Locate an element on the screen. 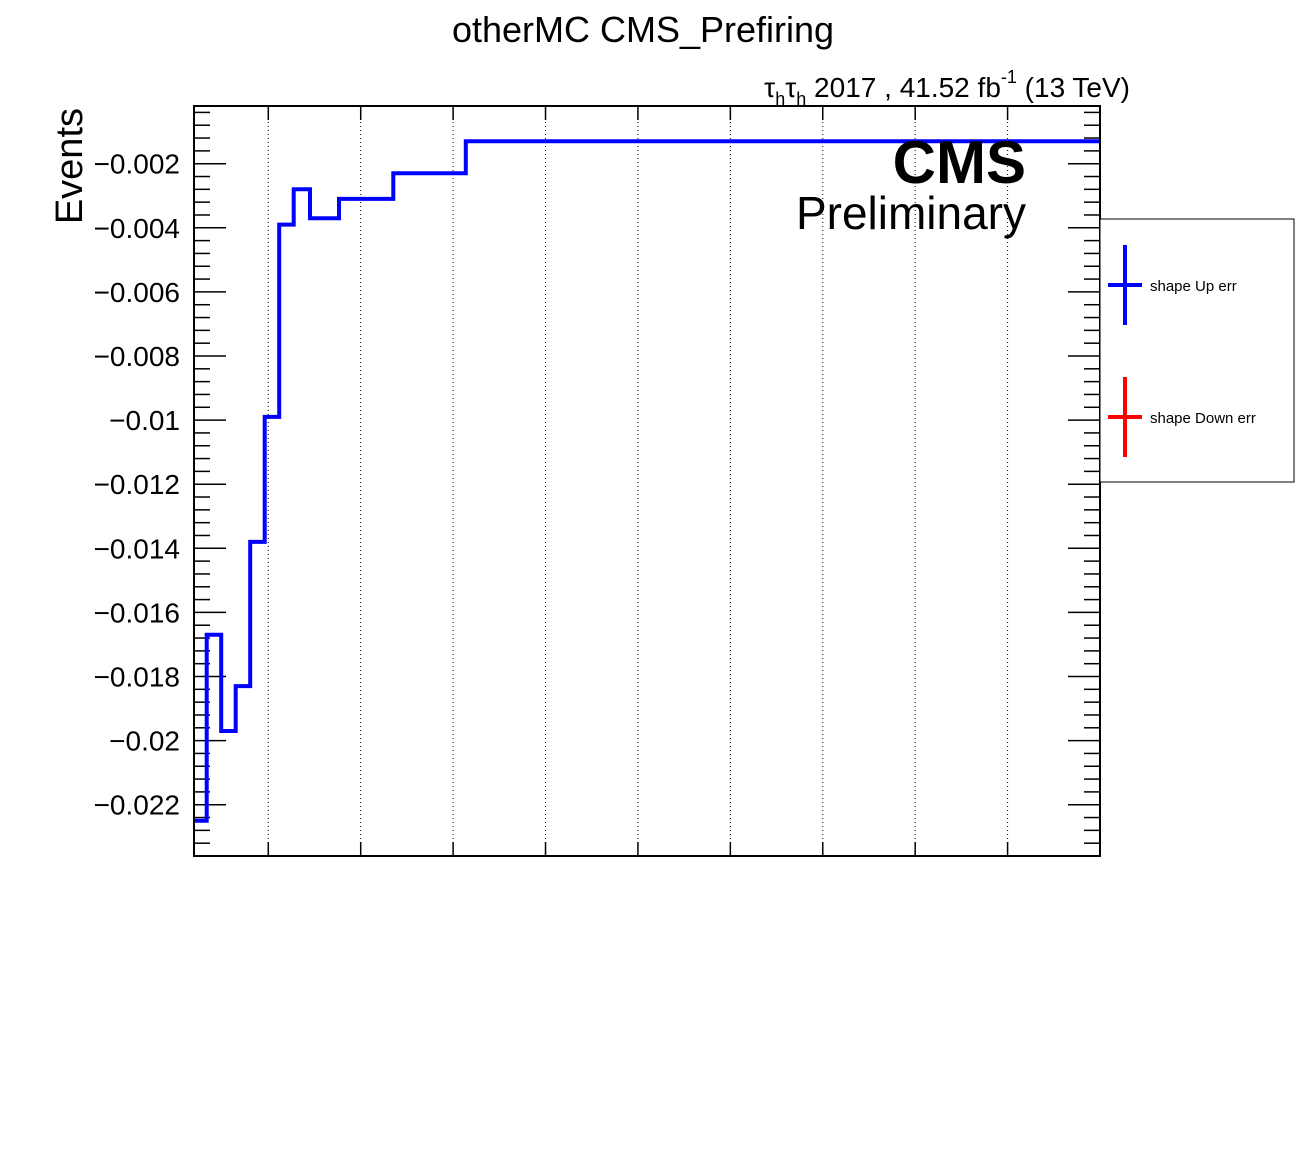 The image size is (1296, 1172). y-tick-label-5: −0.012 is located at coordinates (137, 484).